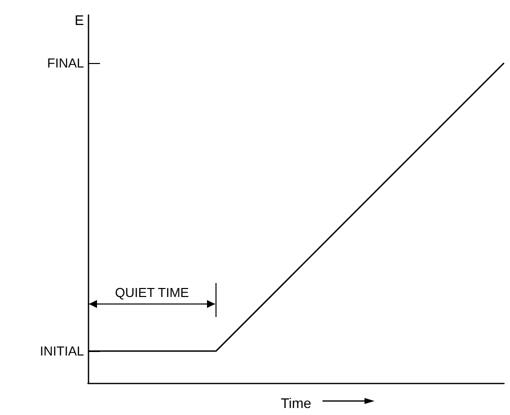 Image resolution: width=510 pixels, height=415 pixels. I want to click on annotation: QUIET TIME, so click(152, 292).